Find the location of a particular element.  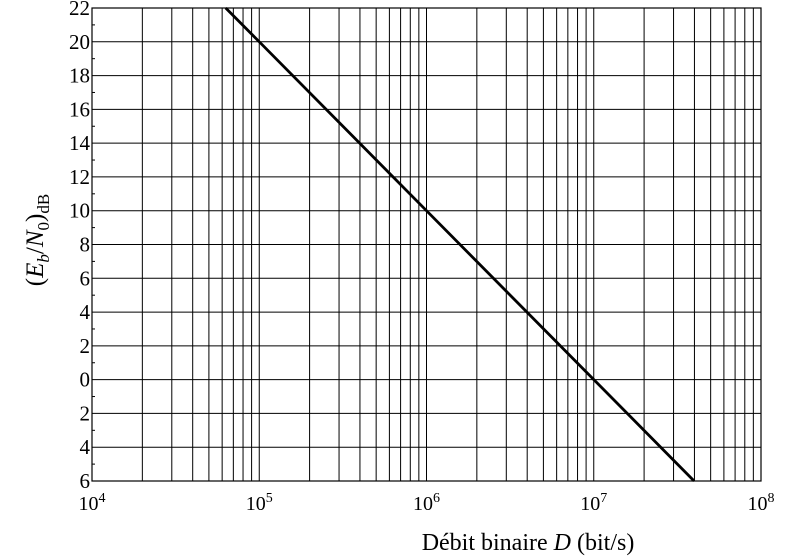

y-tick-label: 16 is located at coordinates (79, 109).